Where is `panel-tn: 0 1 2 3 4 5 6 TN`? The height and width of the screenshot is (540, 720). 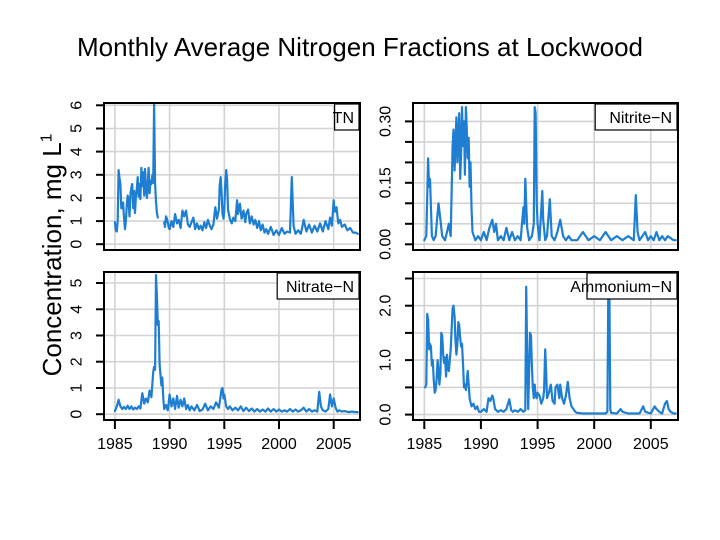 panel-tn: 0 1 2 3 4 5 6 TN is located at coordinates (216, 181).